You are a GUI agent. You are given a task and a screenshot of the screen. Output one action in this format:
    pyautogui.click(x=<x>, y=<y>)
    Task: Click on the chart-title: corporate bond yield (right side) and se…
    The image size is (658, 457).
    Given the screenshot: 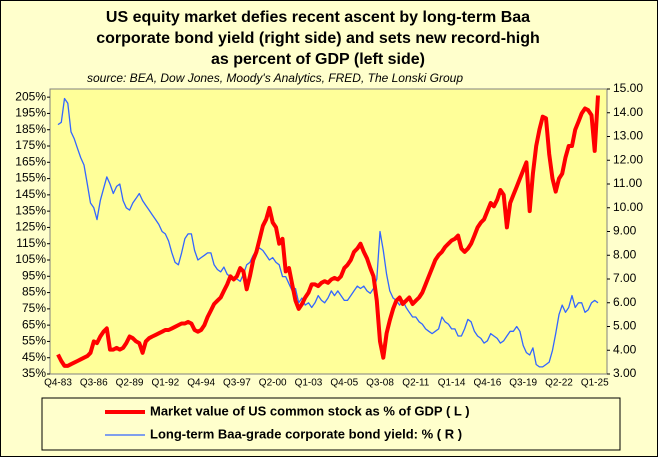 What is the action you would take?
    pyautogui.click(x=318, y=38)
    